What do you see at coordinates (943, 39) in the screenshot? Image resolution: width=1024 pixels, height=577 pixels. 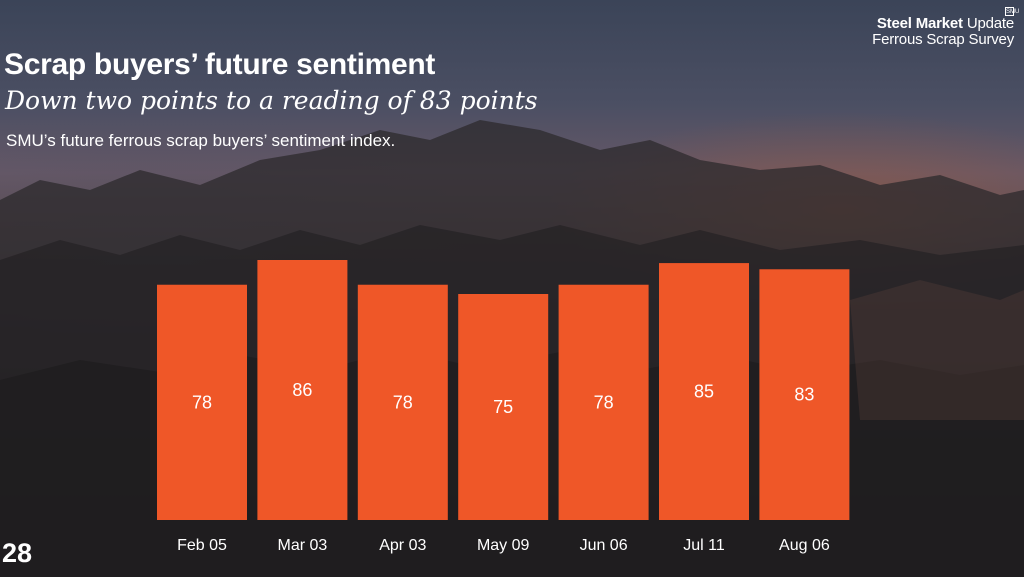 I see `brand-survey-name: Ferrous Scrap Survey` at bounding box center [943, 39].